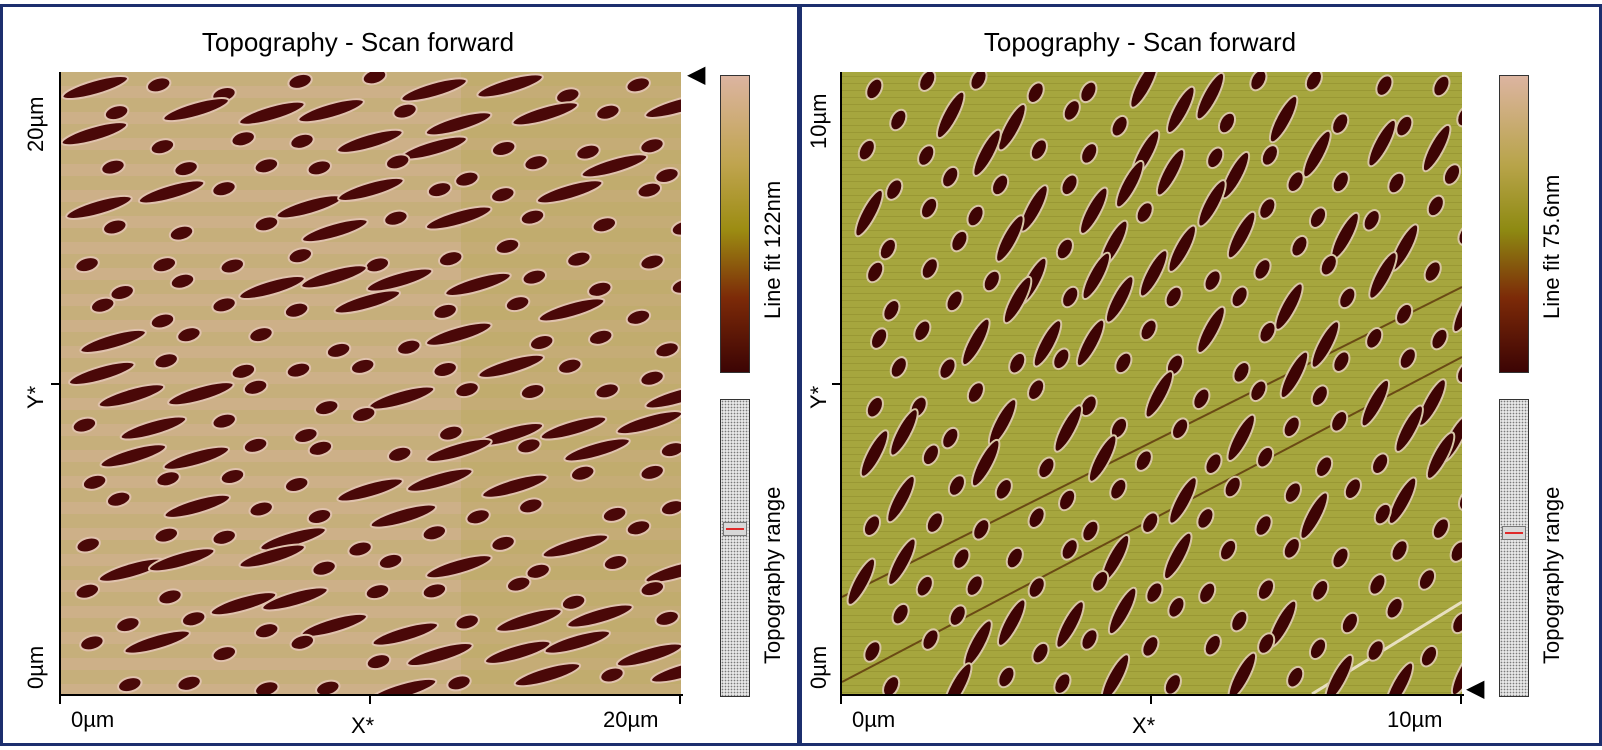 The width and height of the screenshot is (1602, 750). What do you see at coordinates (630, 720) in the screenshot?
I see `x-label-right: 20µm` at bounding box center [630, 720].